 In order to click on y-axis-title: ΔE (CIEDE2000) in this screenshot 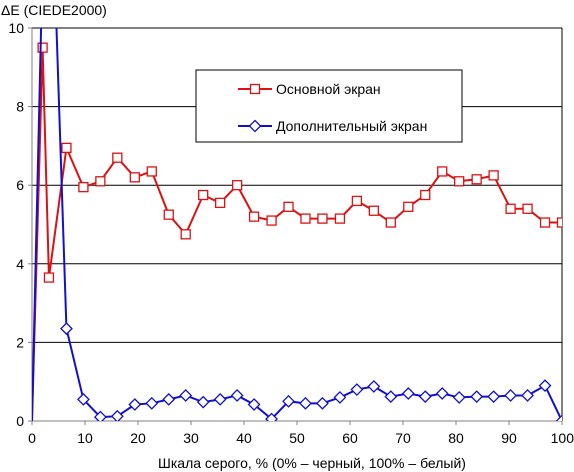, I will do `click(54, 10)`.